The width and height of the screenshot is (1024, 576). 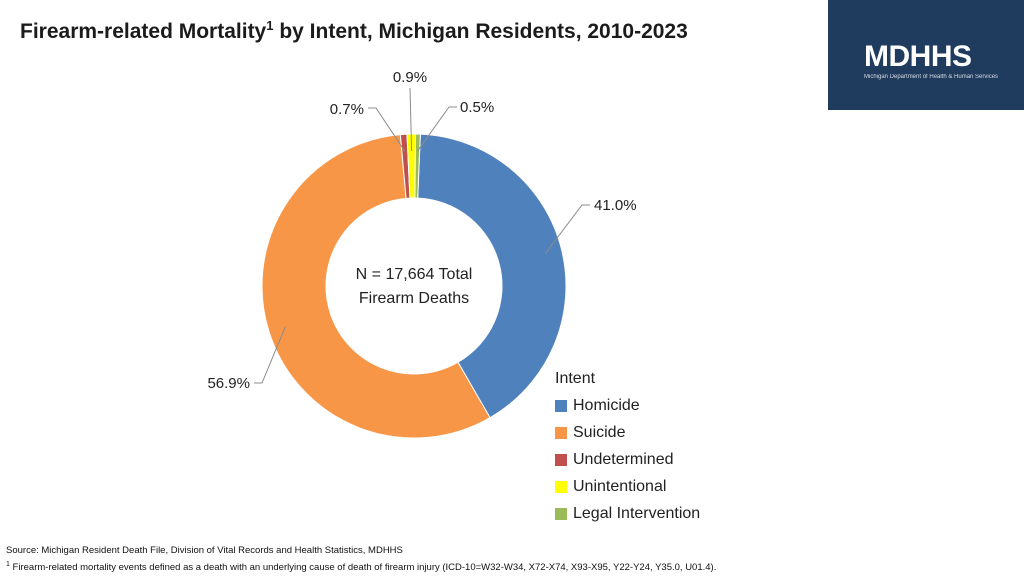 I want to click on leader-line-homicide, so click(x=567, y=229).